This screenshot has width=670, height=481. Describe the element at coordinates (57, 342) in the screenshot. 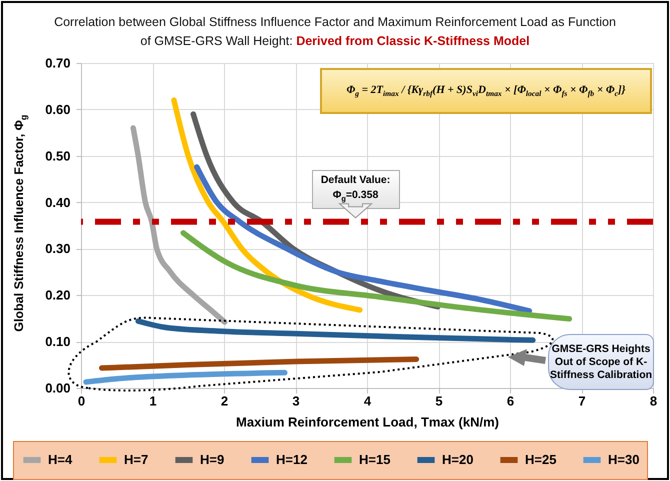

I see `y-tick-label: 0.10` at that location.